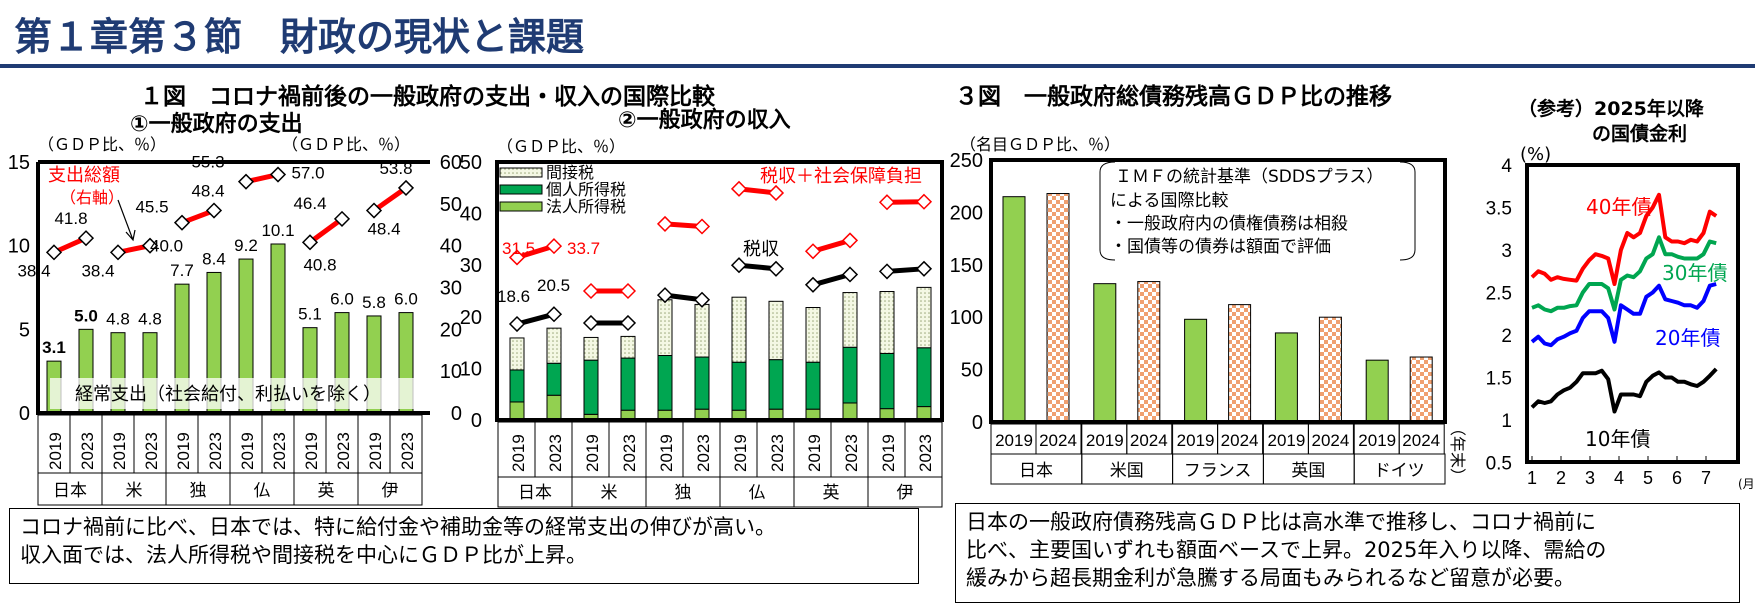 The width and height of the screenshot is (1755, 603). I want to click on y-tick-label: 50, so click(972, 371).